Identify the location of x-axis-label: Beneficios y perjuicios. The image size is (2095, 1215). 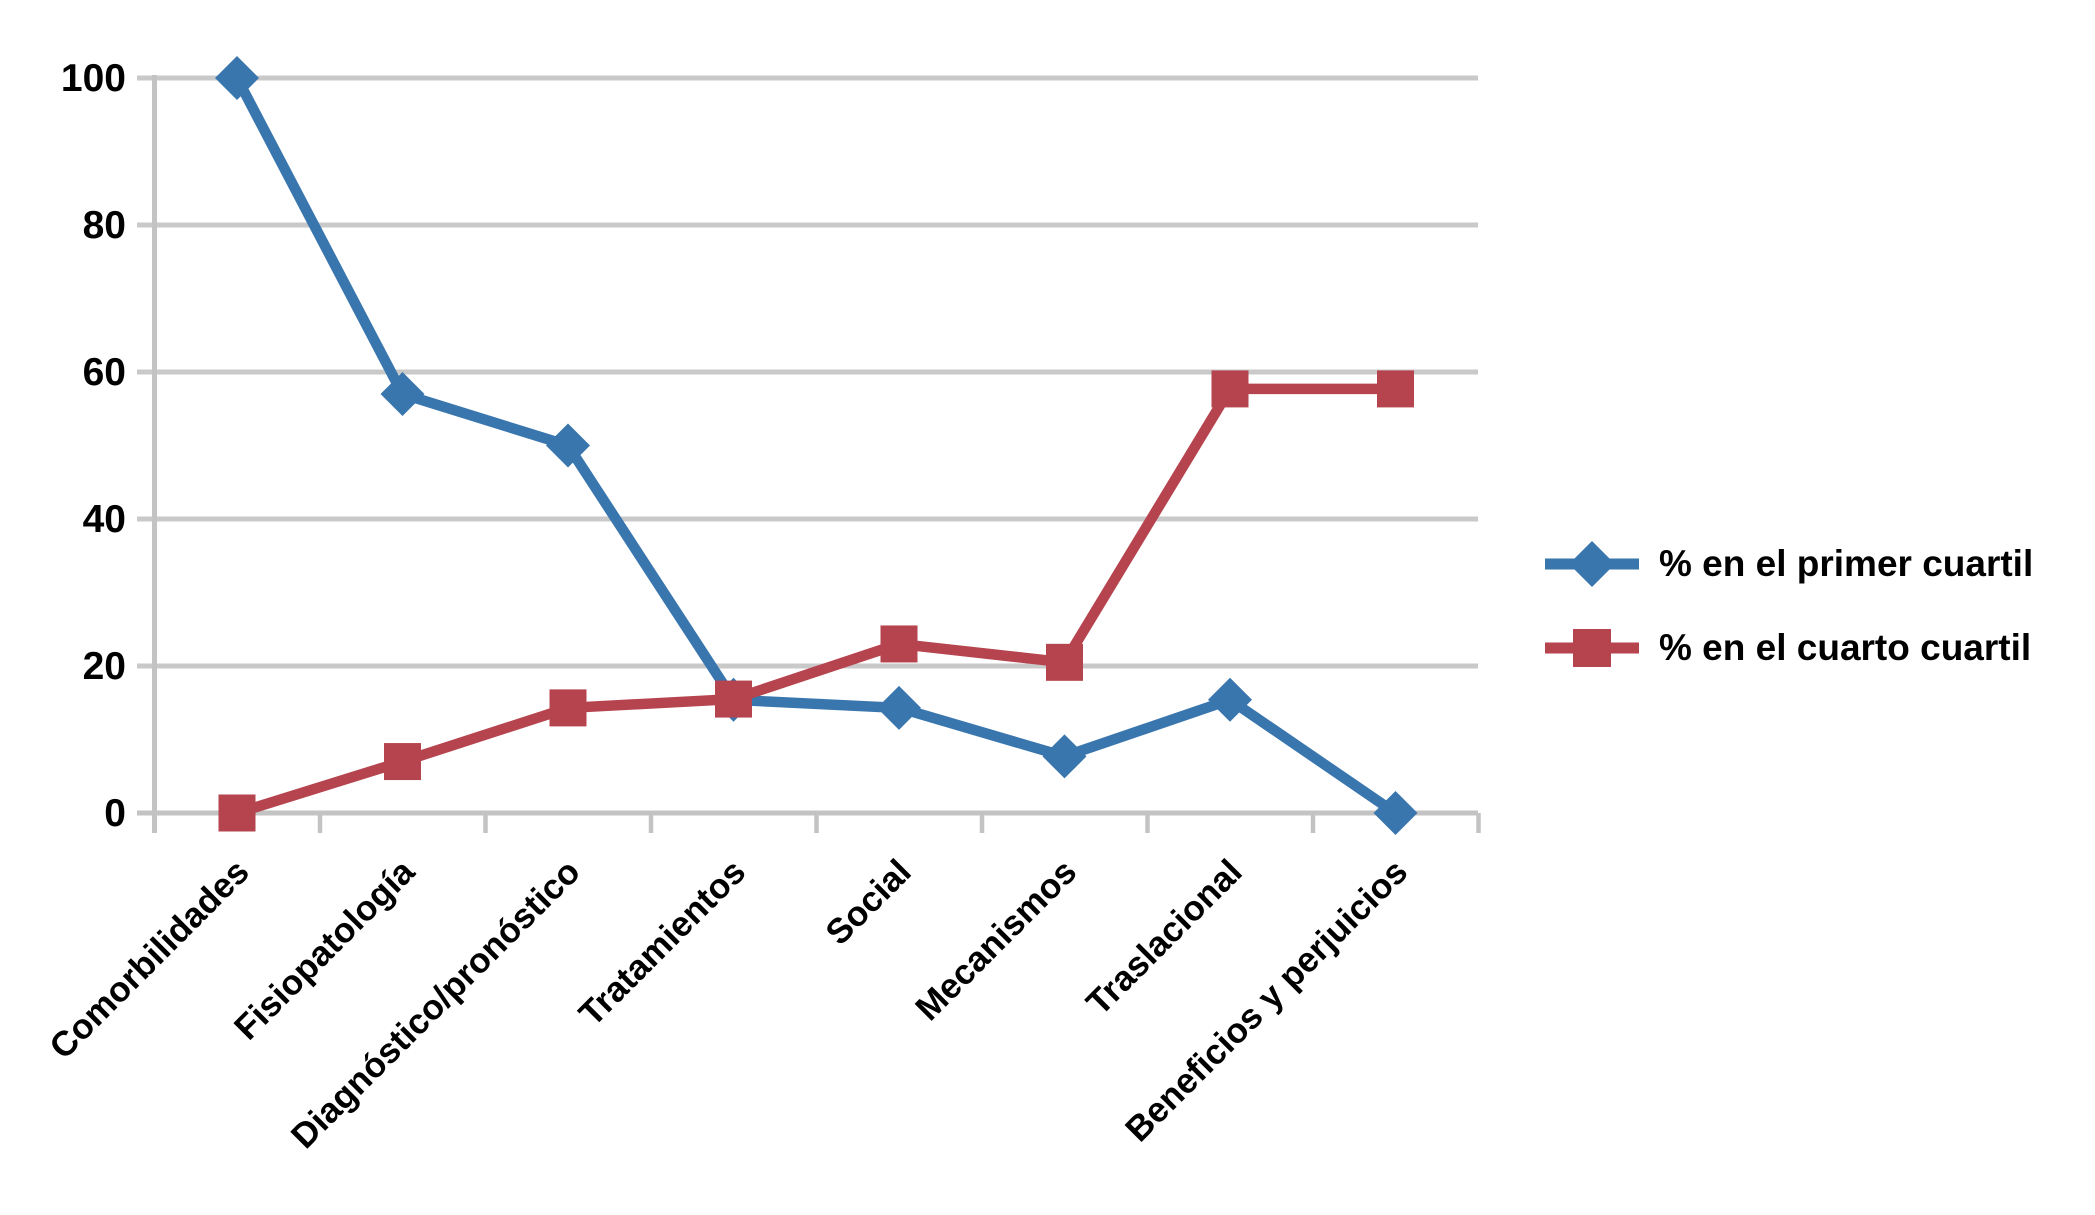
(1266, 1000).